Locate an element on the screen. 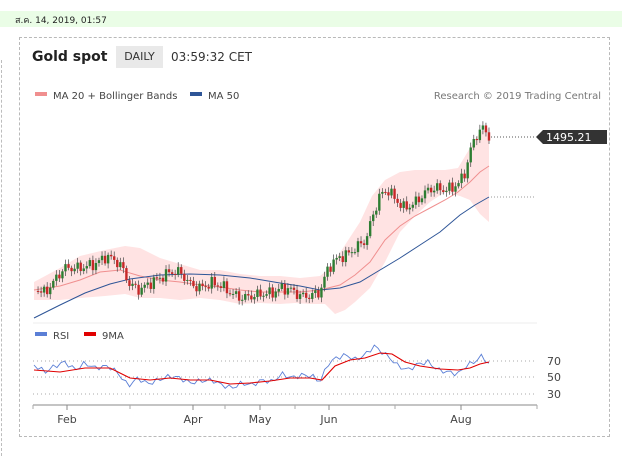 The height and width of the screenshot is (456, 622). rsi-lines is located at coordinates (261, 366).